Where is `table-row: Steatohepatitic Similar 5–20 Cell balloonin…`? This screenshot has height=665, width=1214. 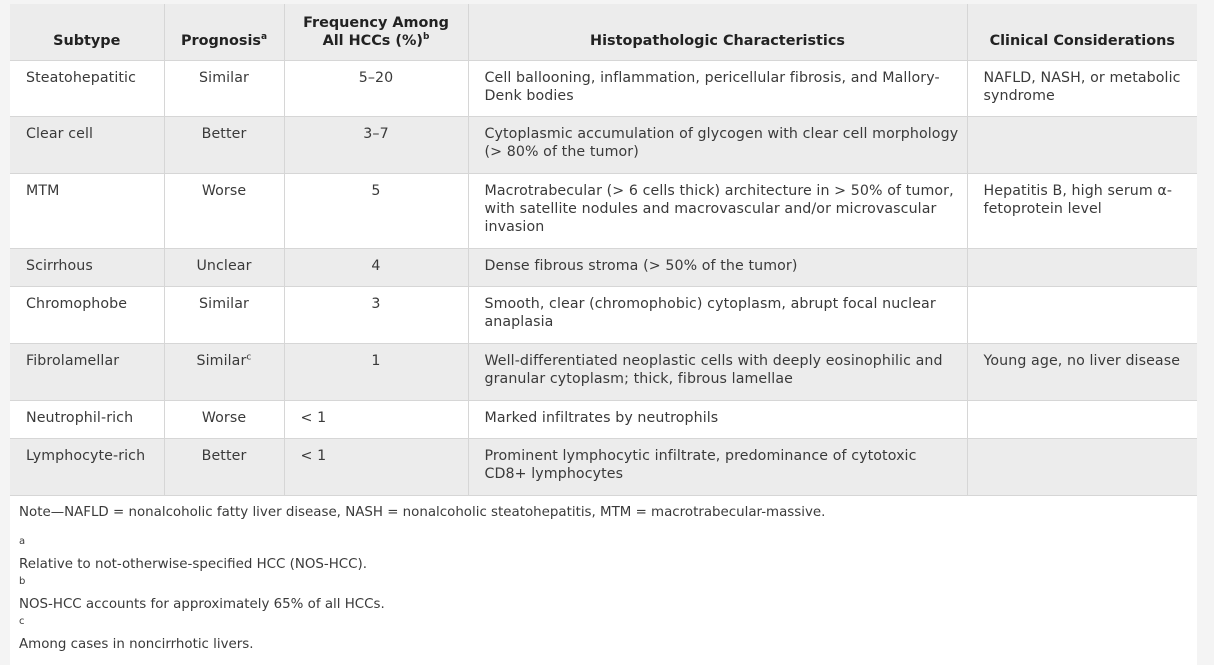
table-row: Steatohepatitic Similar 5–20 Cell balloonin… is located at coordinates (603, 88).